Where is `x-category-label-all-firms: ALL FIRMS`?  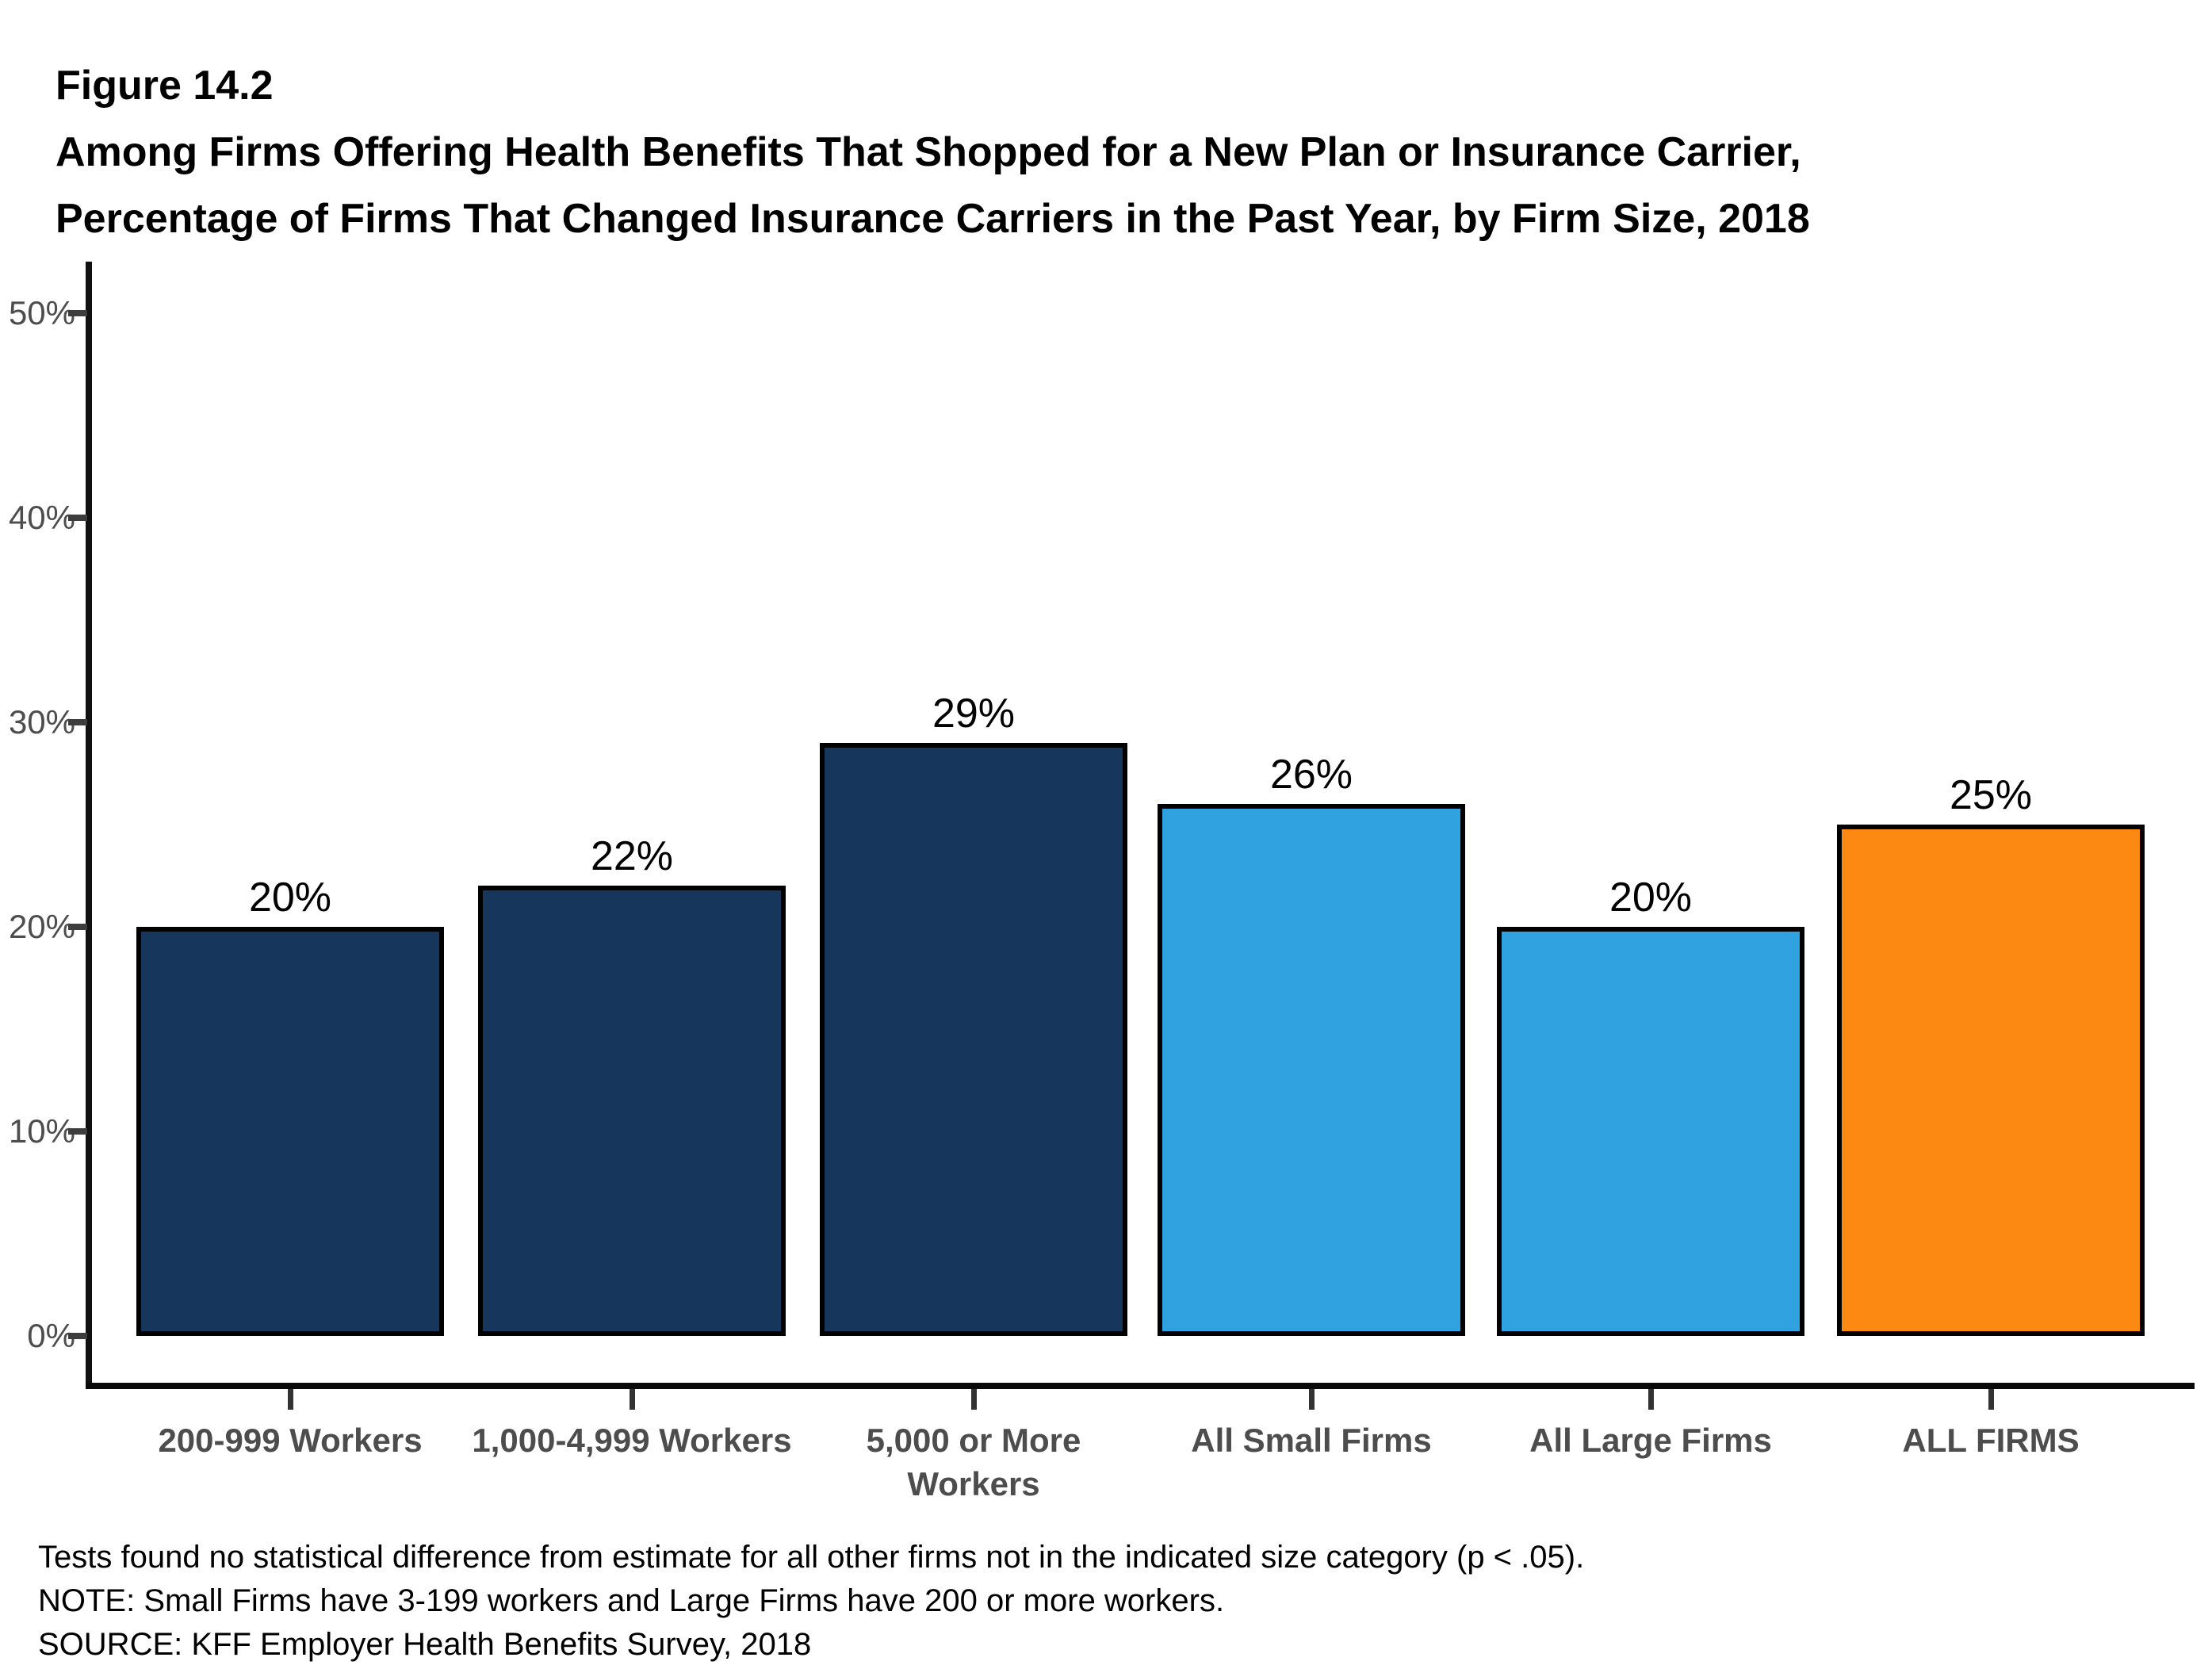 x-category-label-all-firms: ALL FIRMS is located at coordinates (1991, 1440).